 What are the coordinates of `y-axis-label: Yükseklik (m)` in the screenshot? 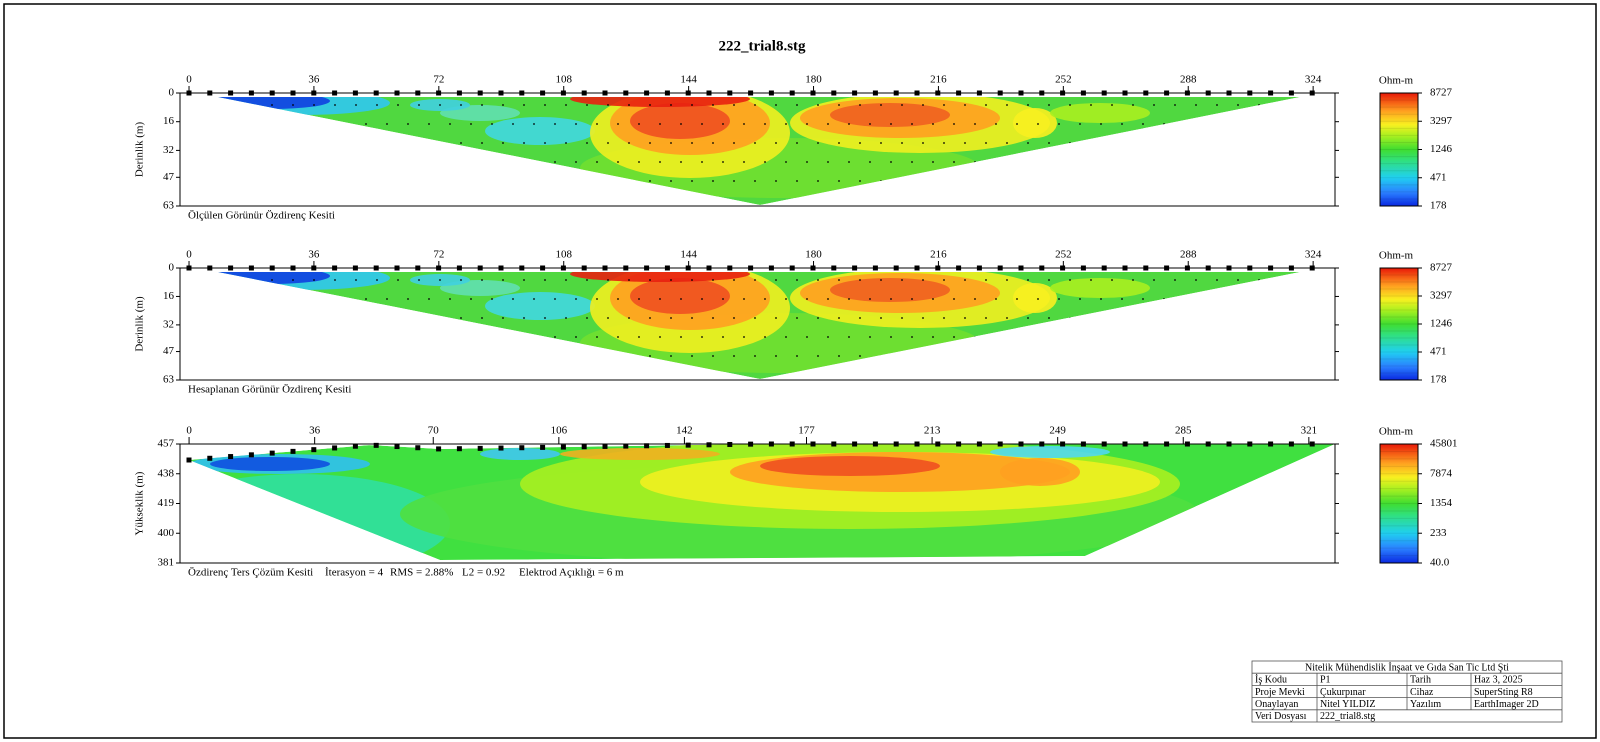 It's located at (140, 503).